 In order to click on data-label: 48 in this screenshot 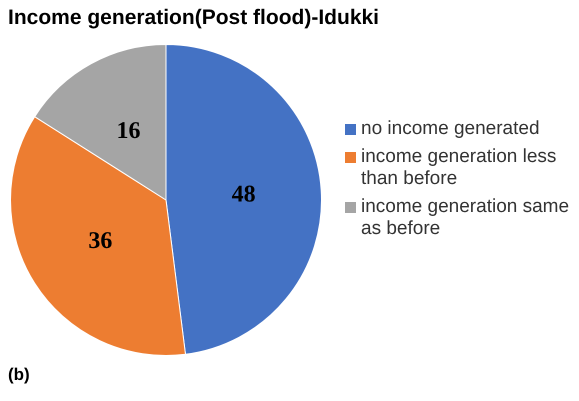, I will do `click(244, 194)`.